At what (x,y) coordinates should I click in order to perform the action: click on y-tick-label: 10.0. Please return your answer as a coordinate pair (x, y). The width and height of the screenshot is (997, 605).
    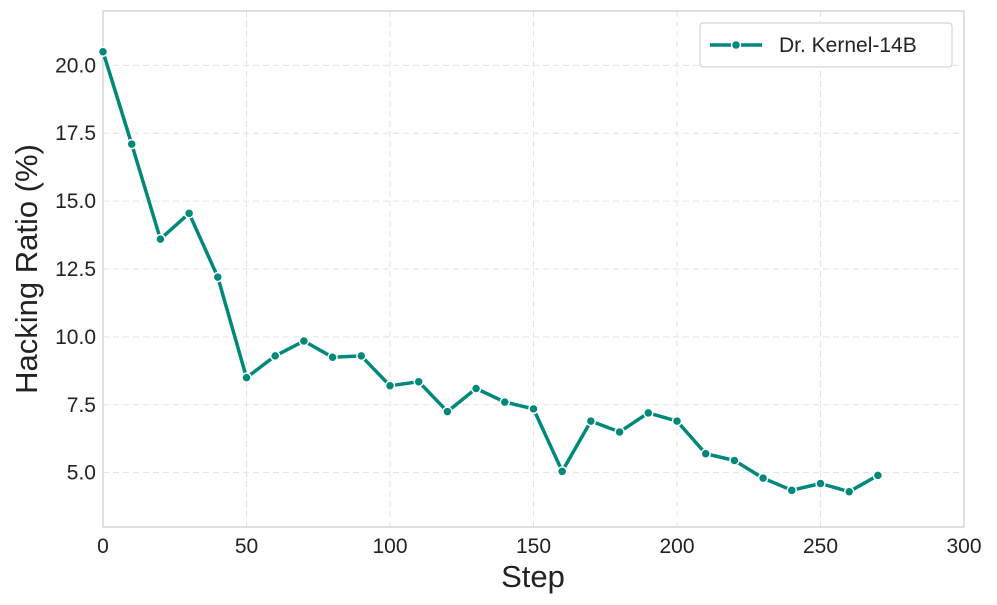
    Looking at the image, I should click on (75, 337).